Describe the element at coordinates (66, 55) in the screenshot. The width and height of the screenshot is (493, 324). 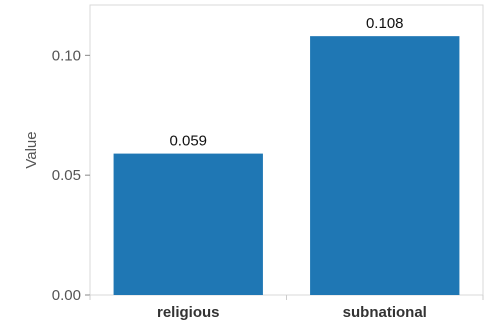
I see `y-tick-label: 0.10` at that location.